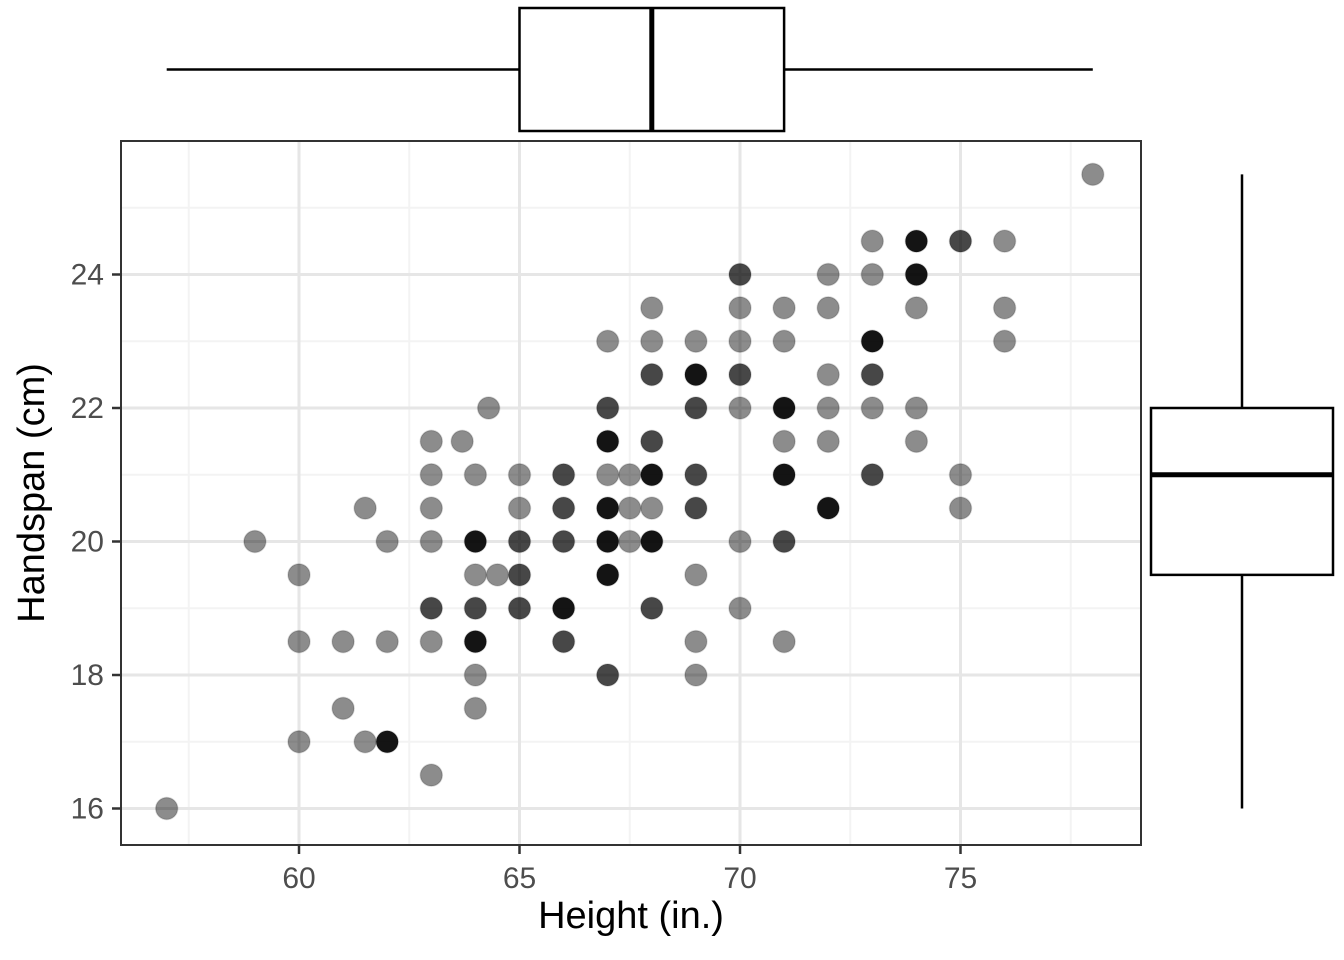 The width and height of the screenshot is (1344, 960). What do you see at coordinates (631, 916) in the screenshot?
I see `x-axis-title: Height (in.)` at bounding box center [631, 916].